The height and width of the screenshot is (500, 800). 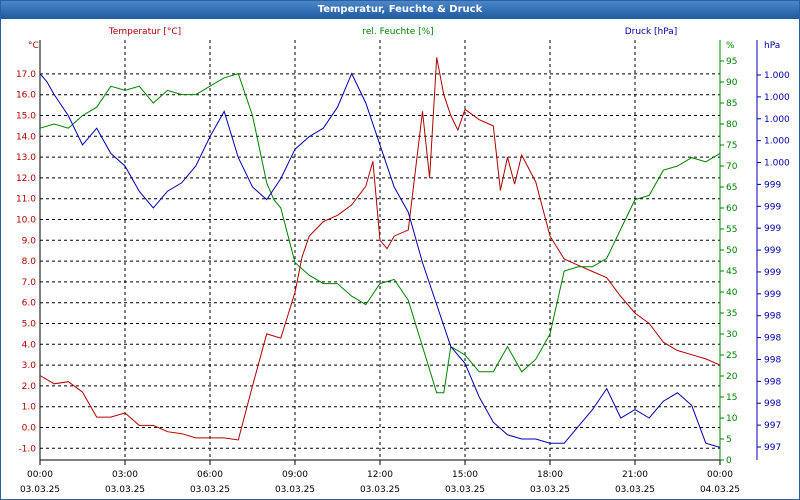 What do you see at coordinates (732, 83) in the screenshot?
I see `humidity-tick-label: 90` at bounding box center [732, 83].